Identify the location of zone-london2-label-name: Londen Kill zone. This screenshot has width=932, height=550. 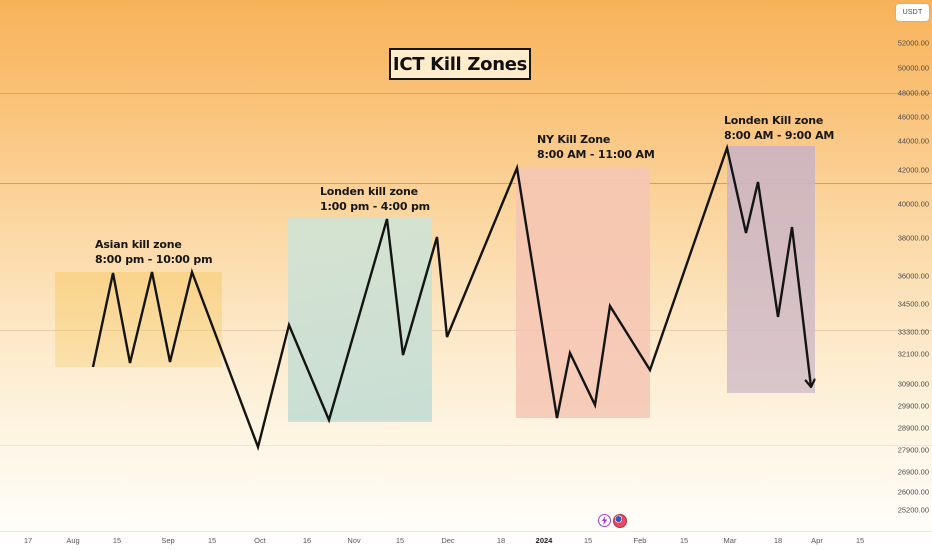
(774, 120).